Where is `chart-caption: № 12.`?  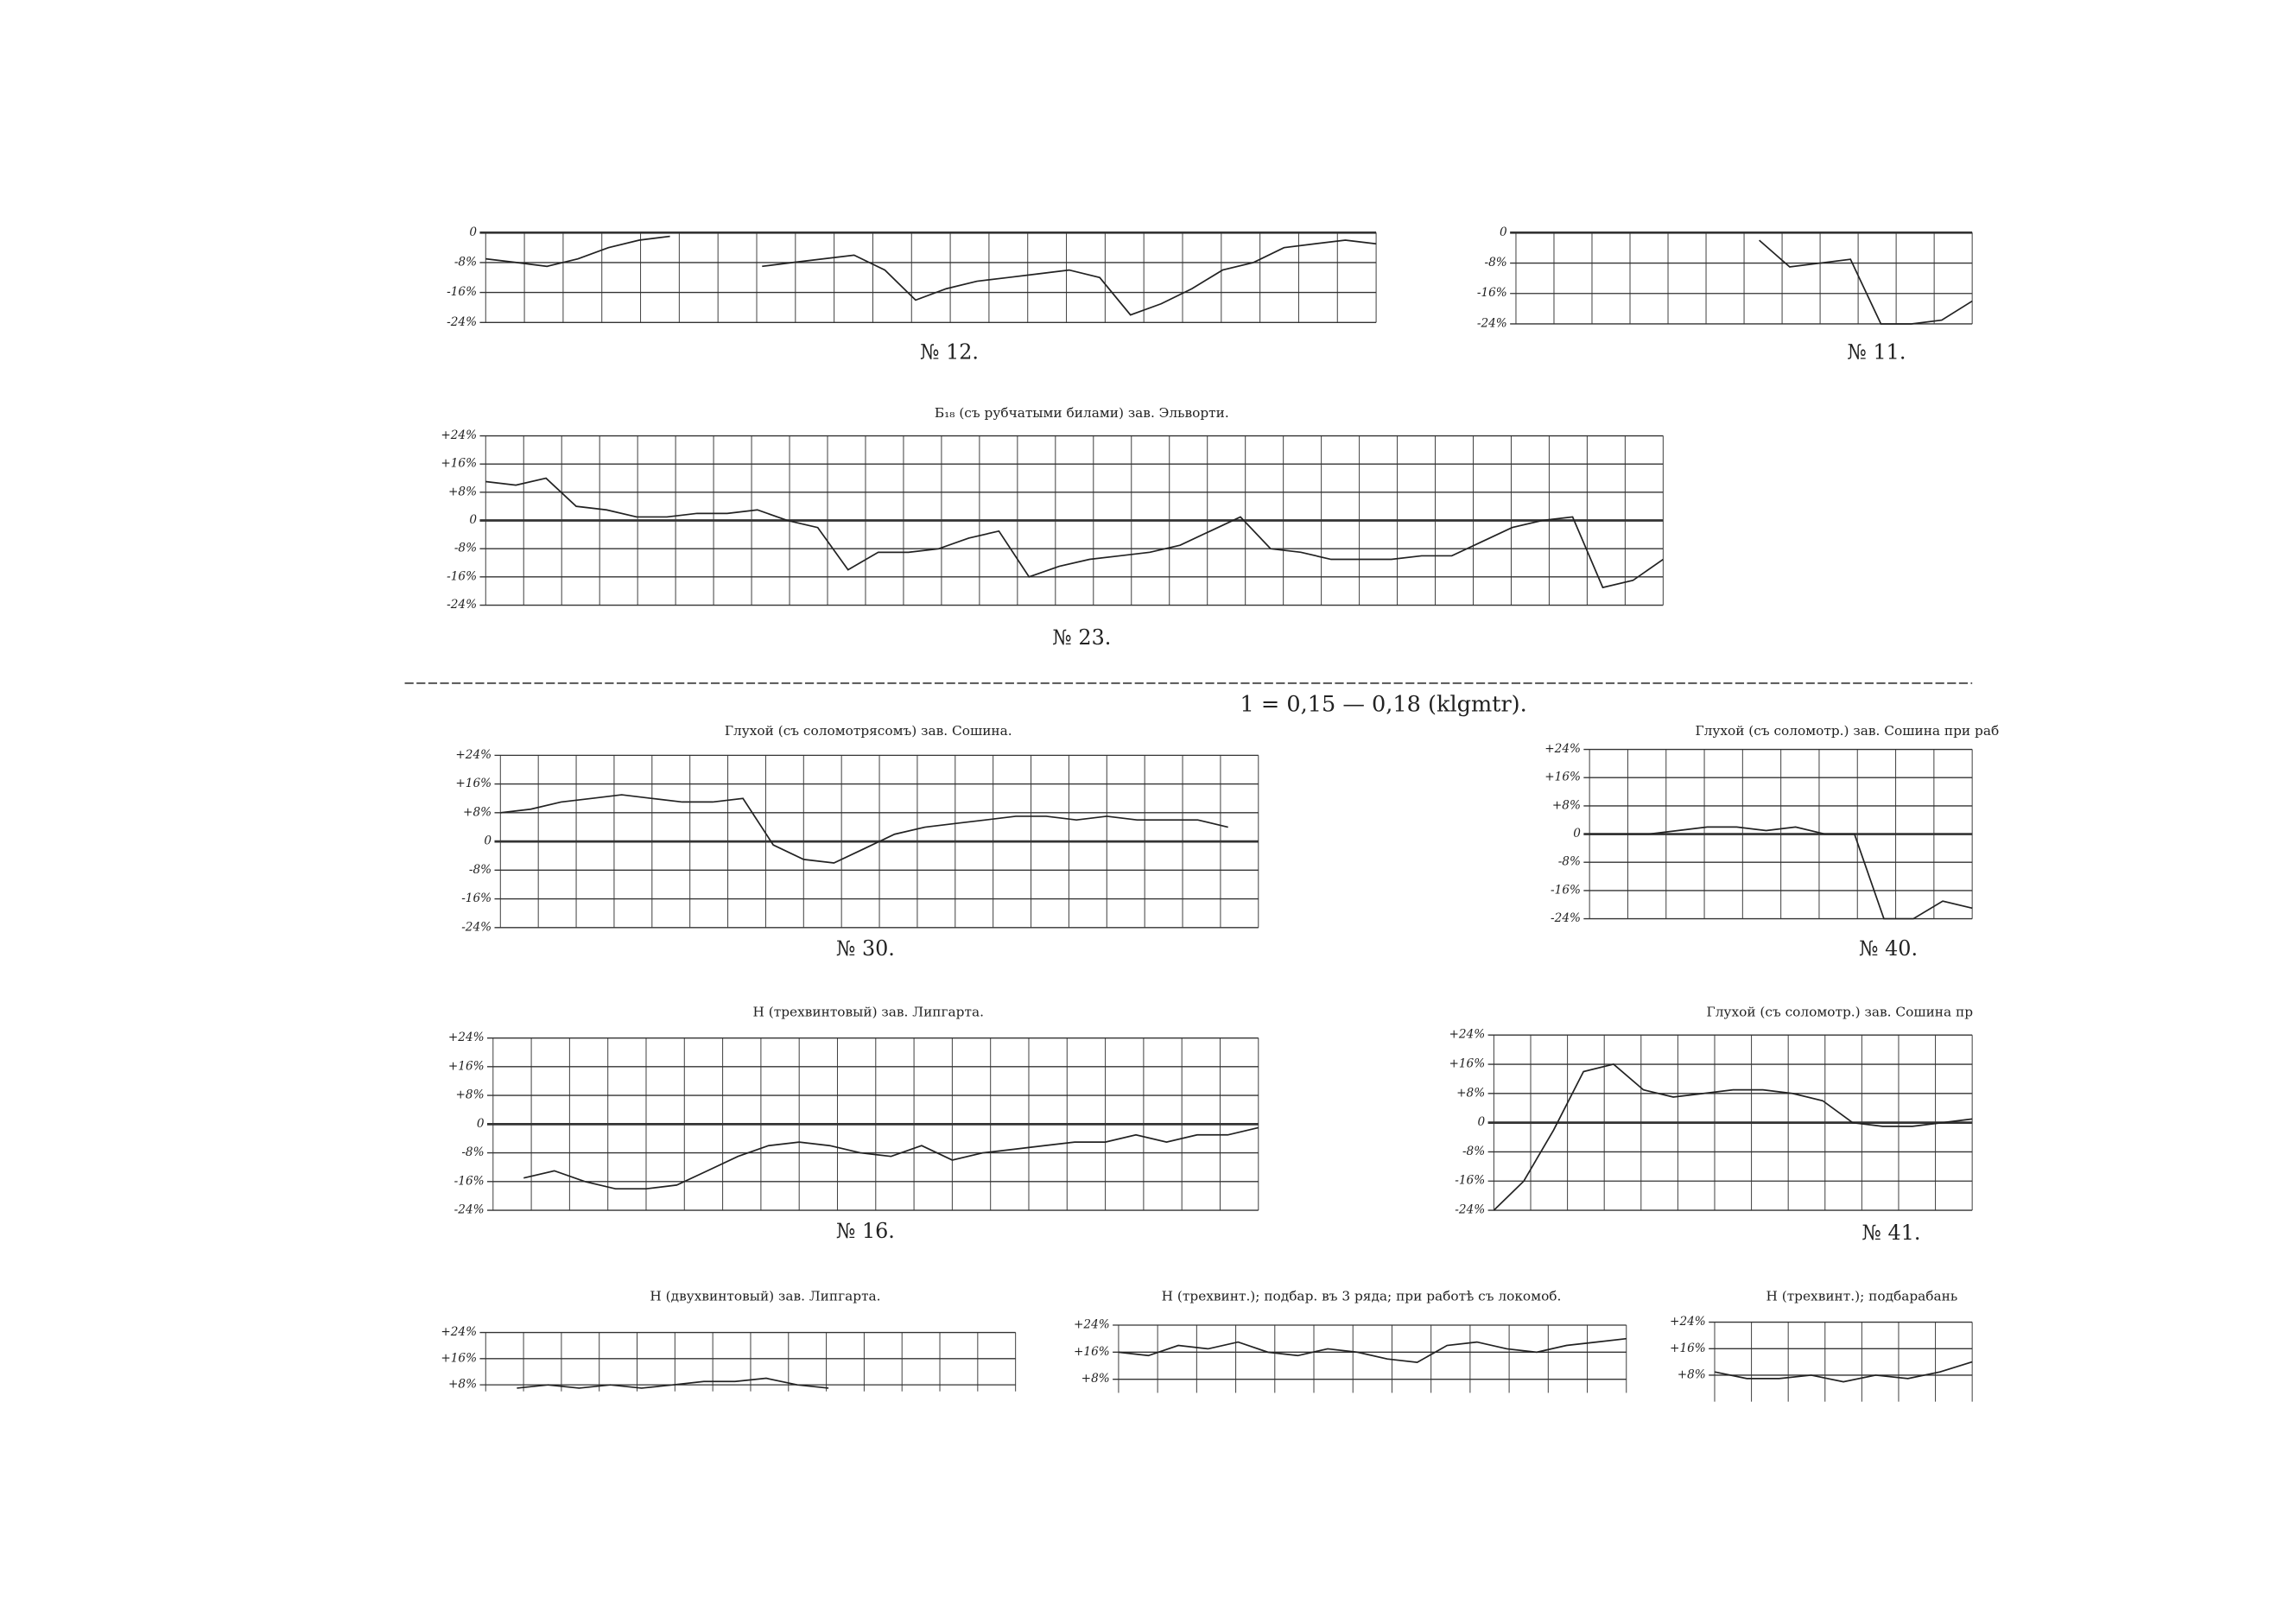
chart-caption: № 12. is located at coordinates (949, 352).